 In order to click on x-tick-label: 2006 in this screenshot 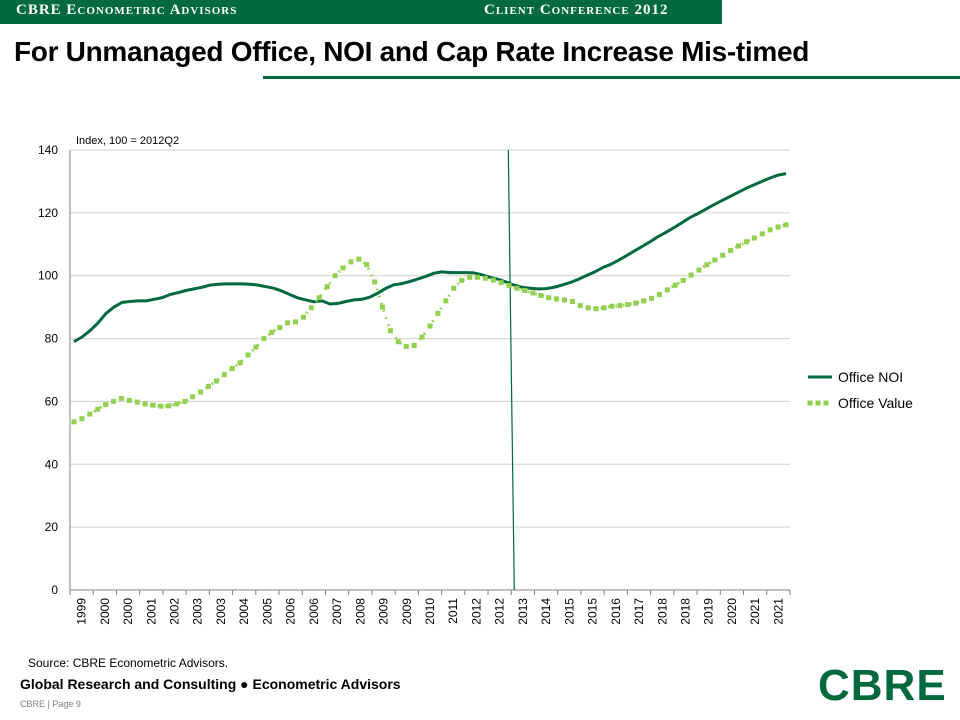, I will do `click(291, 611)`.